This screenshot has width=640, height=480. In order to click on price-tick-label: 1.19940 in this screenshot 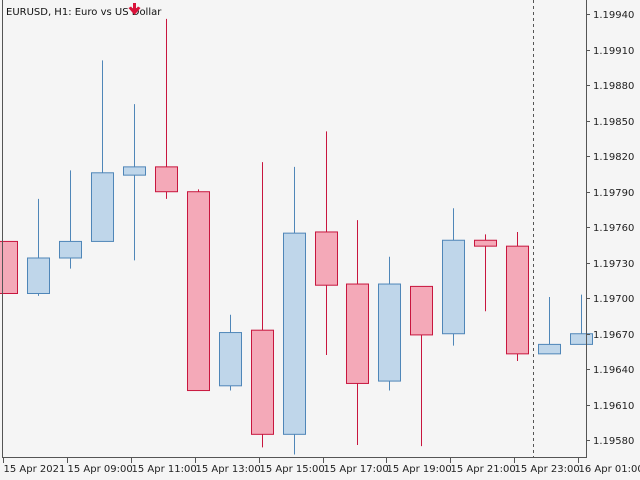, I will do `click(613, 15)`.